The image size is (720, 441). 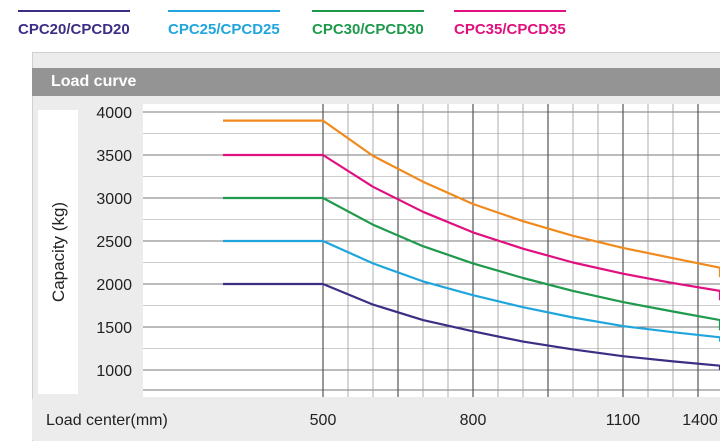 What do you see at coordinates (114, 328) in the screenshot?
I see `y-tick-label: 1500` at bounding box center [114, 328].